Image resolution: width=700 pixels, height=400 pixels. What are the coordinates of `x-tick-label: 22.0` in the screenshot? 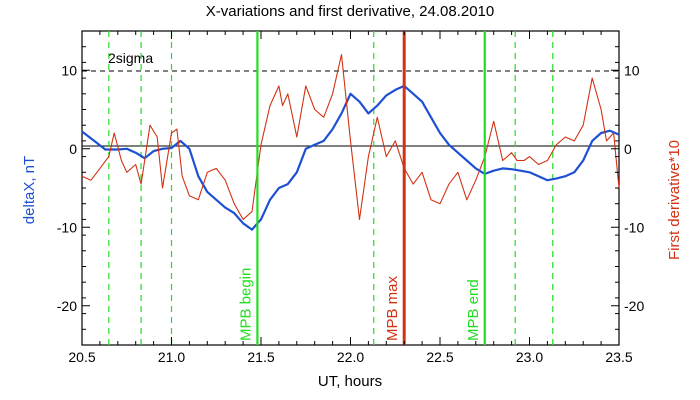 It's located at (350, 357).